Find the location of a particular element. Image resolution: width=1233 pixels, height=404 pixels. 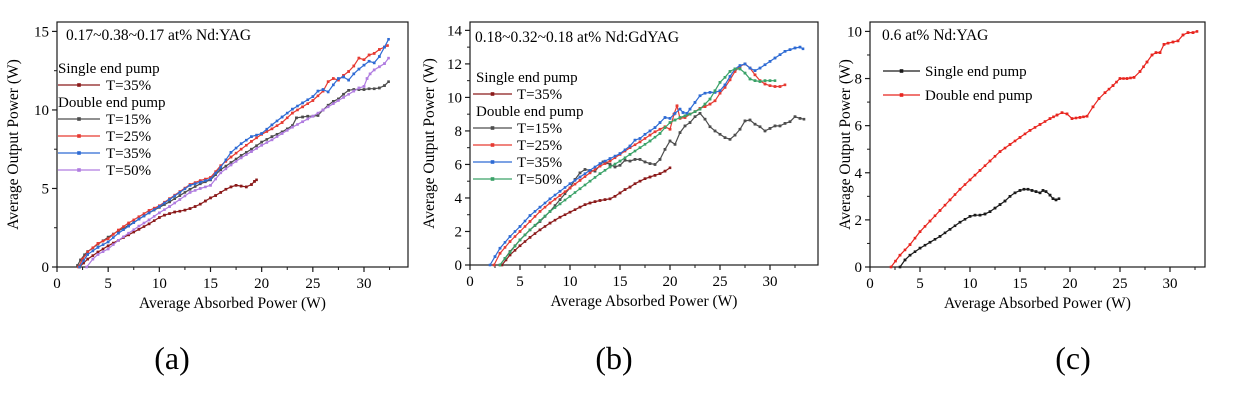

svg-text: 0.6 at% Nd:YAG is located at coordinates (935, 35).